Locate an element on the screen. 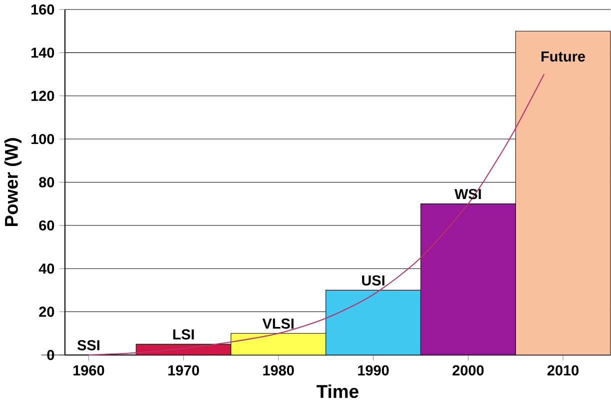 This screenshot has height=402, width=611. y-axis-title: Power (W) is located at coordinates (13, 182).